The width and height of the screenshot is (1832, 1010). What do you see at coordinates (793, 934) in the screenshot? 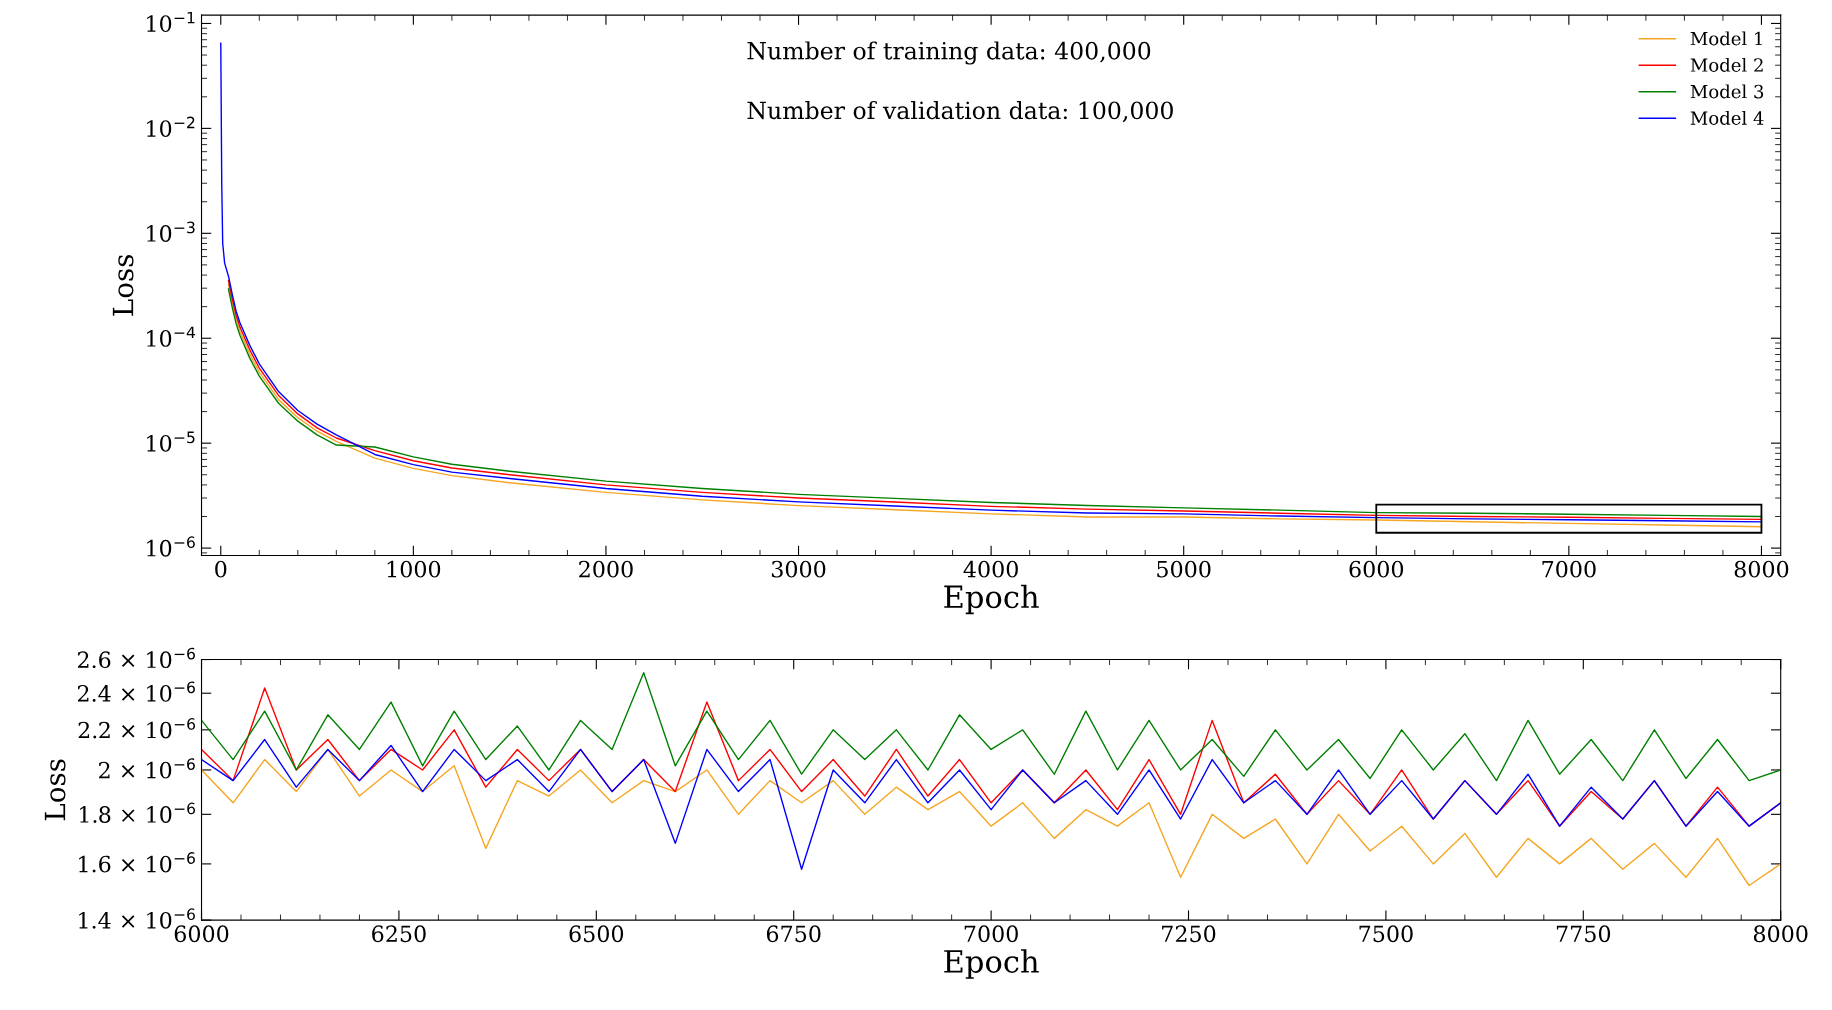
I see `x-tick-label: 6750` at bounding box center [793, 934].